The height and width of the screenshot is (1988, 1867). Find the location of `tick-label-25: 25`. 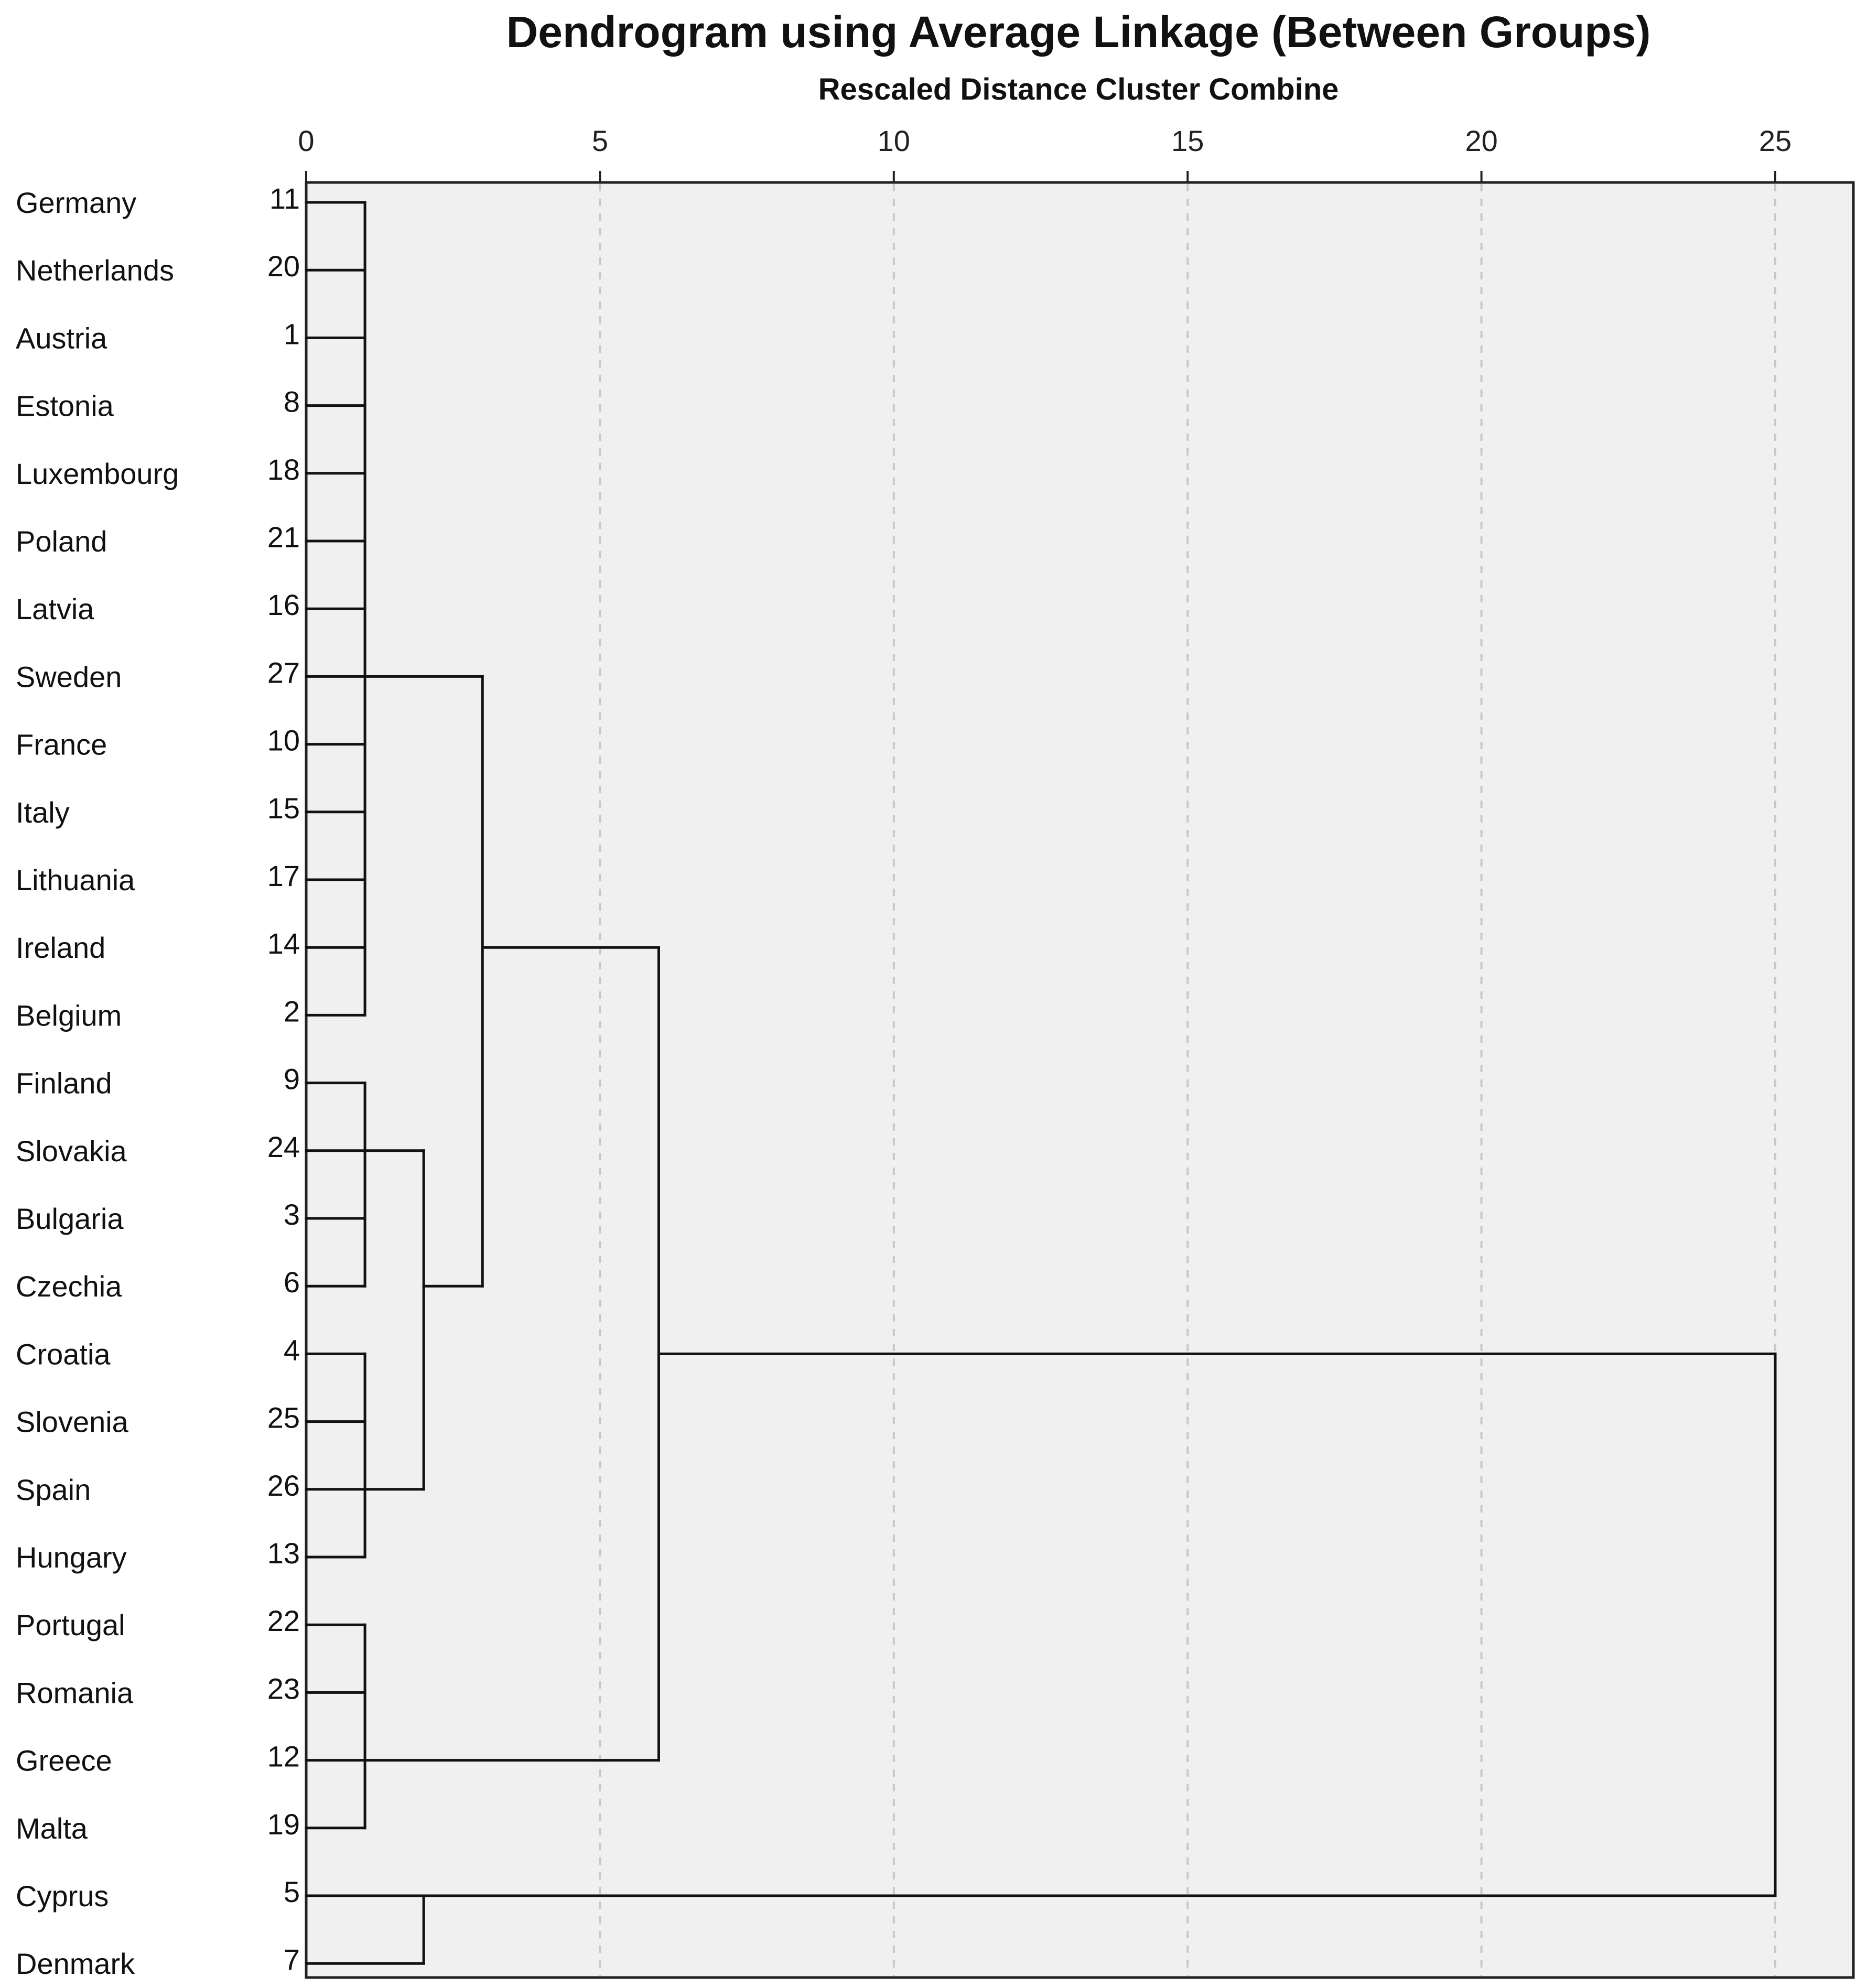

tick-label-25: 25 is located at coordinates (1775, 140).